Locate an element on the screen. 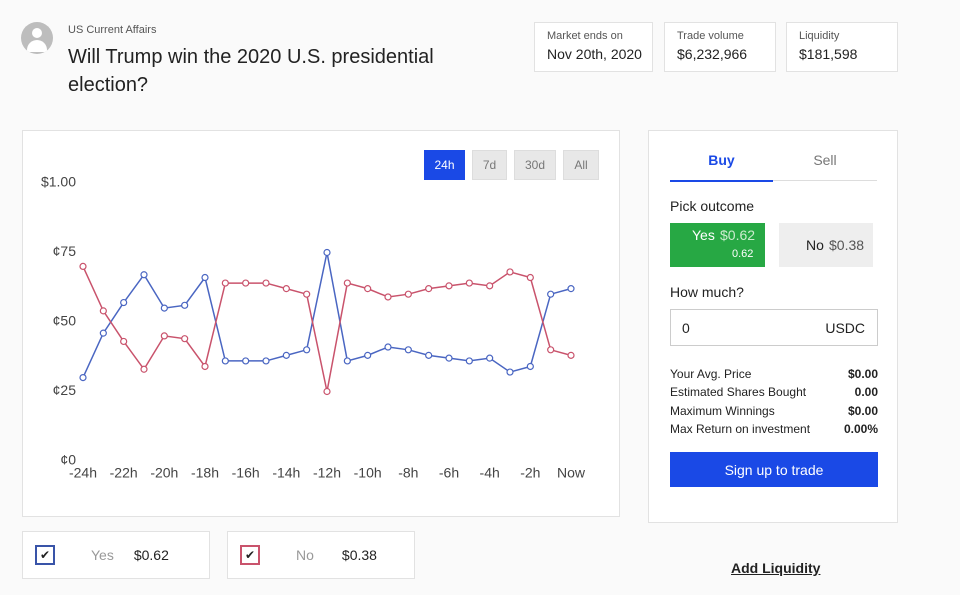 The image size is (960, 595). y-tick-label: ¢25 is located at coordinates (65, 390).